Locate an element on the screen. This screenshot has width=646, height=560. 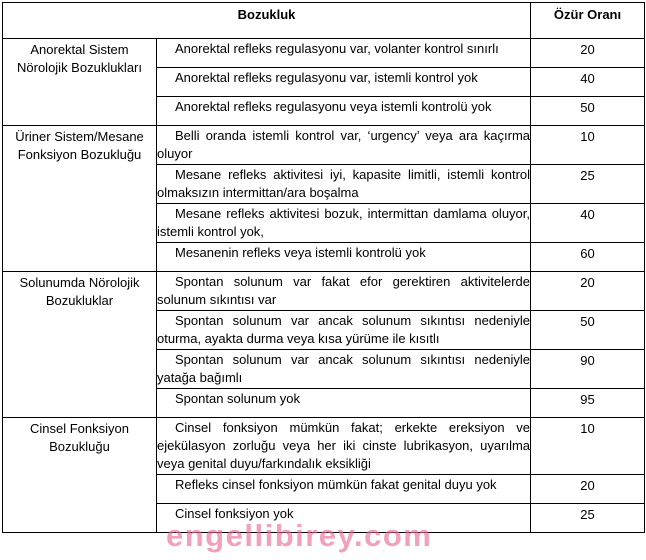
header-cell: Bozukluk is located at coordinates (266, 20).